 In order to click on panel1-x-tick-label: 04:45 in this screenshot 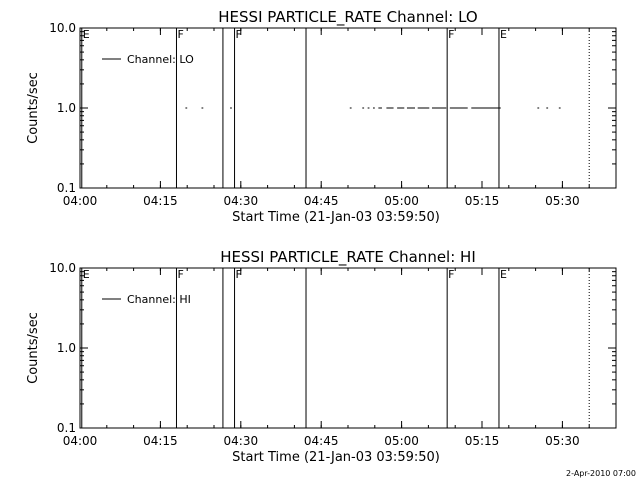, I will do `click(321, 201)`.